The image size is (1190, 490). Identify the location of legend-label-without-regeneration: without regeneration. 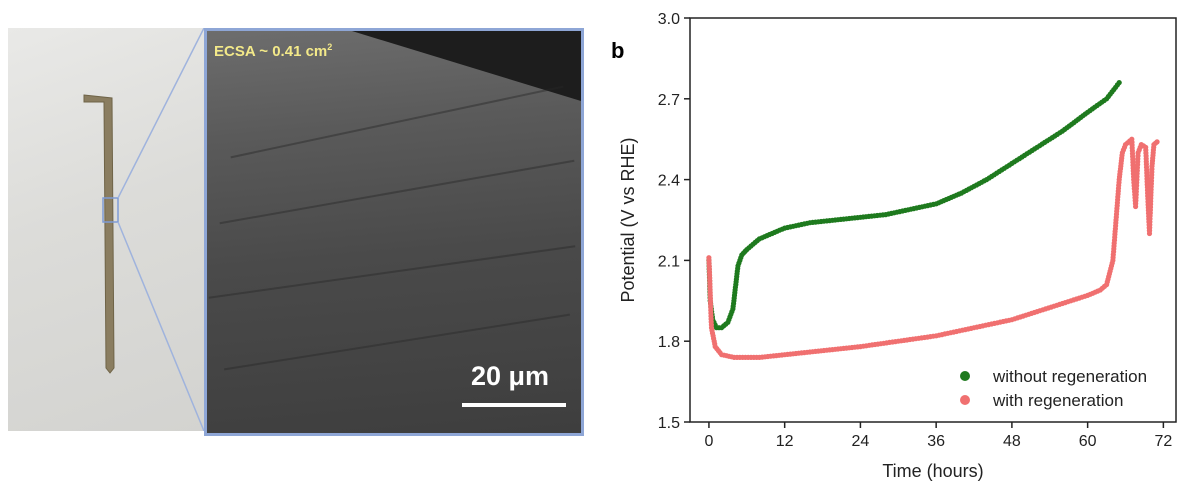
(1069, 376).